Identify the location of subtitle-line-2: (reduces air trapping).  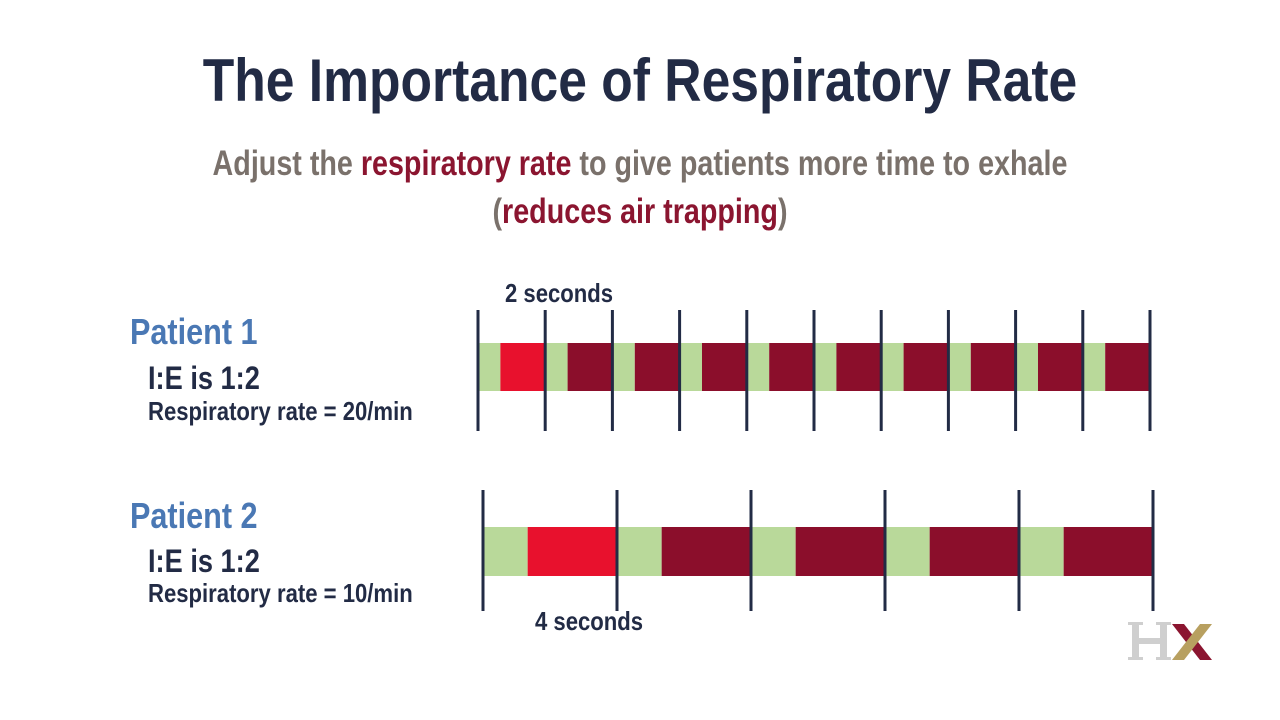
(640, 212).